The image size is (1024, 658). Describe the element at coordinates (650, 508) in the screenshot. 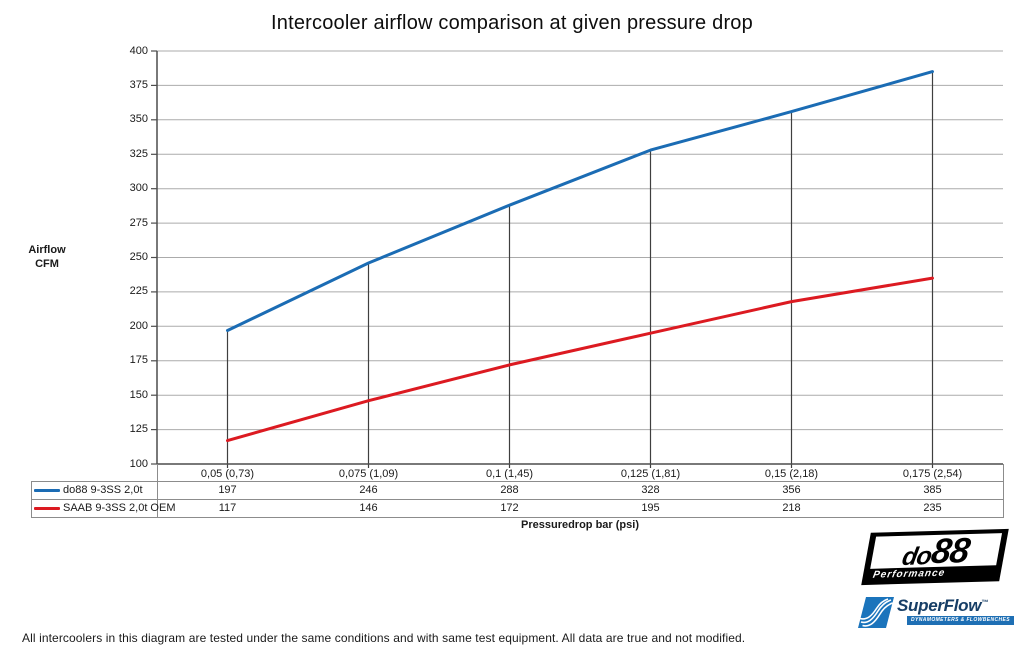

I see `table-value: 195` at that location.